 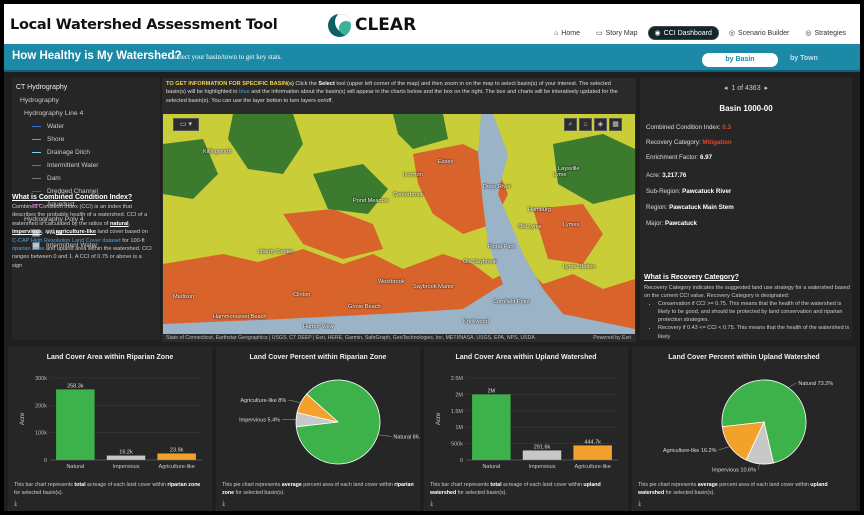 What do you see at coordinates (560, 175) in the screenshot?
I see `place-label: Lyme` at bounding box center [560, 175].